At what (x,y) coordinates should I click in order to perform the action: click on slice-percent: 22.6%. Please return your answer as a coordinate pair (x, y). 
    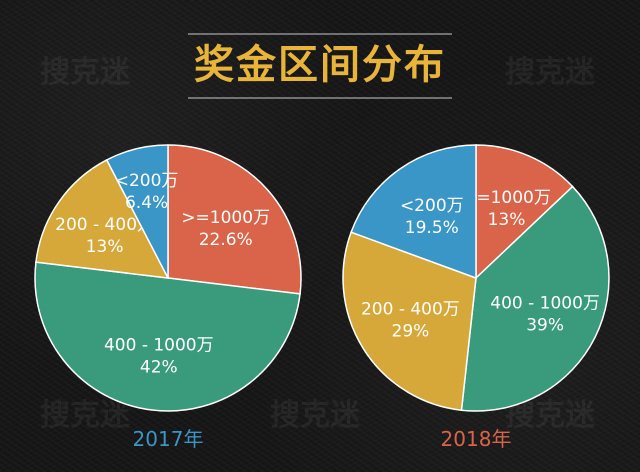
    Looking at the image, I should click on (226, 240).